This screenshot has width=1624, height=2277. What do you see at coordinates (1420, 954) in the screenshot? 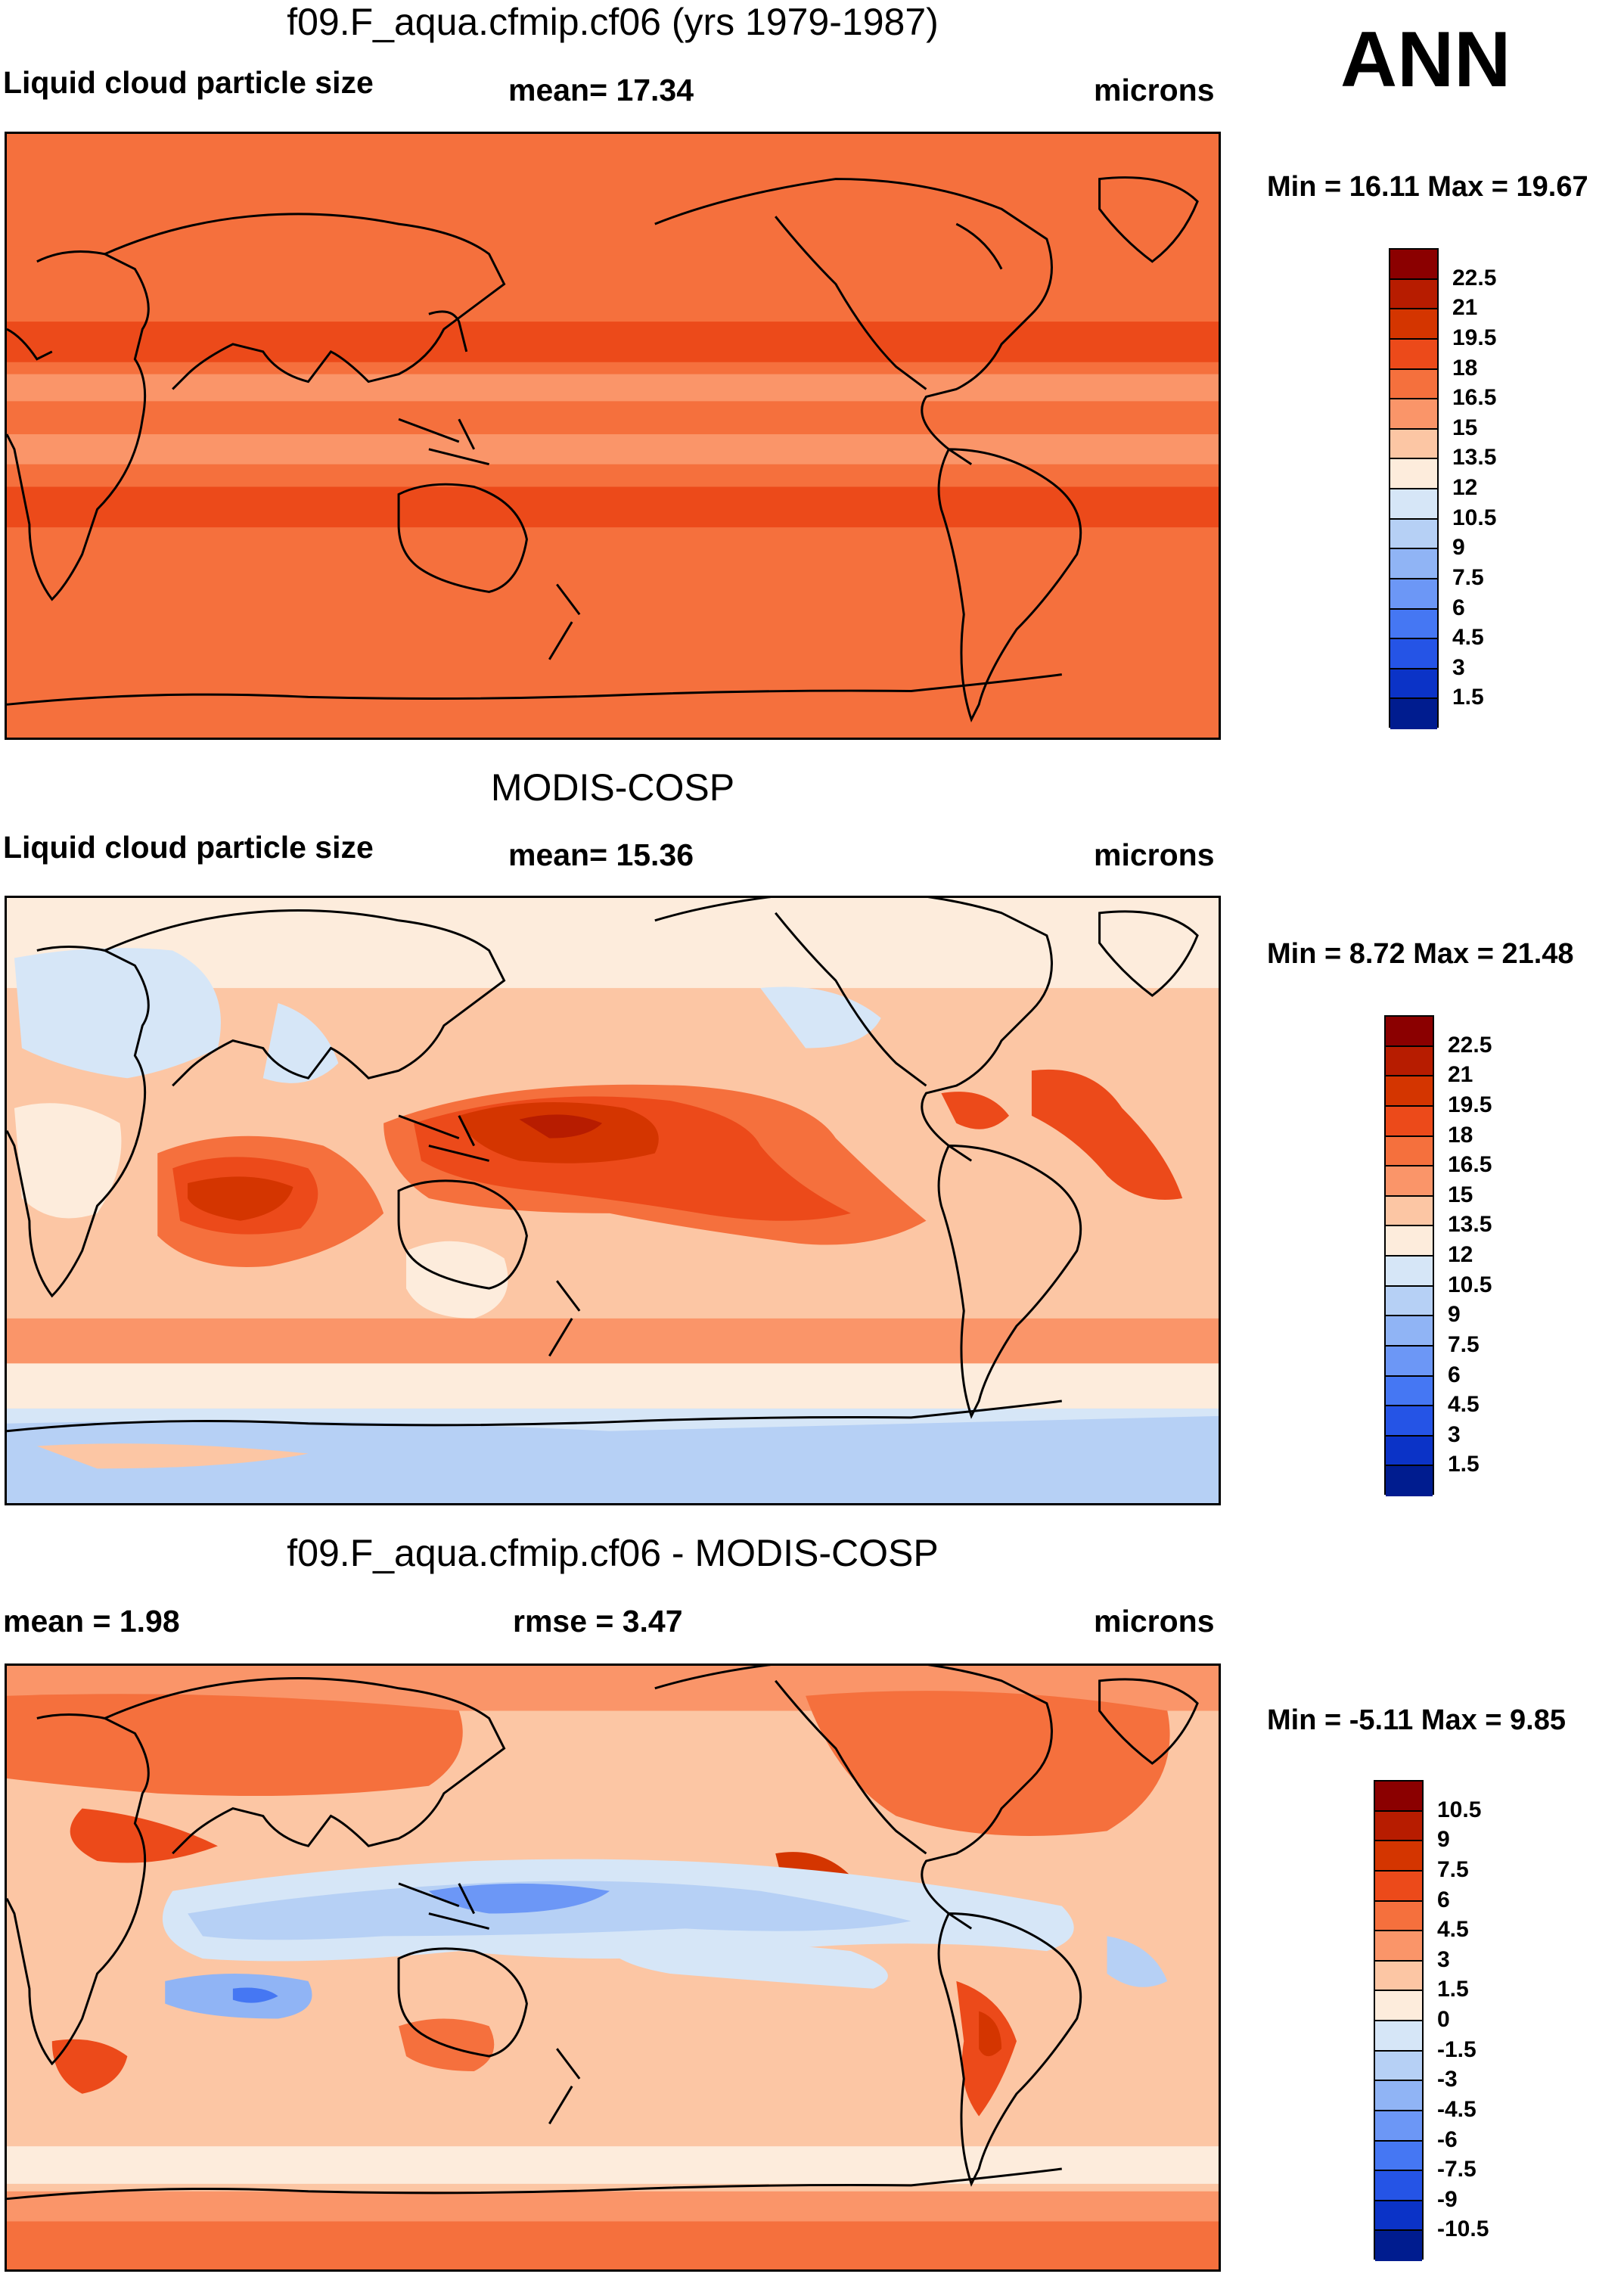
I see `panel-2-min-max: Min = 8.72 Max = 21.48` at bounding box center [1420, 954].